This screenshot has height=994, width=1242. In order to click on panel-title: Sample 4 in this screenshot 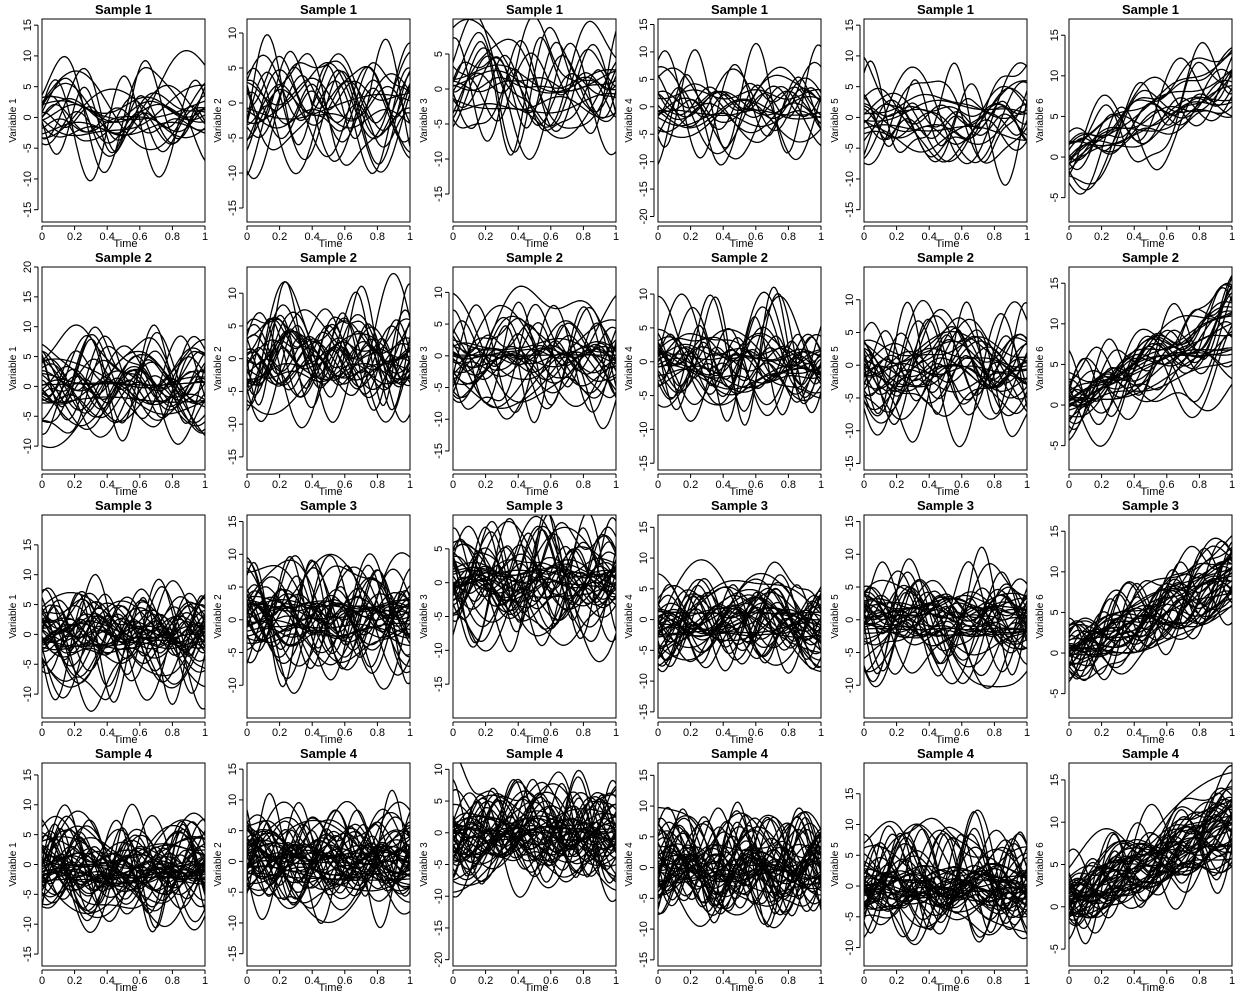, I will do `click(740, 753)`.